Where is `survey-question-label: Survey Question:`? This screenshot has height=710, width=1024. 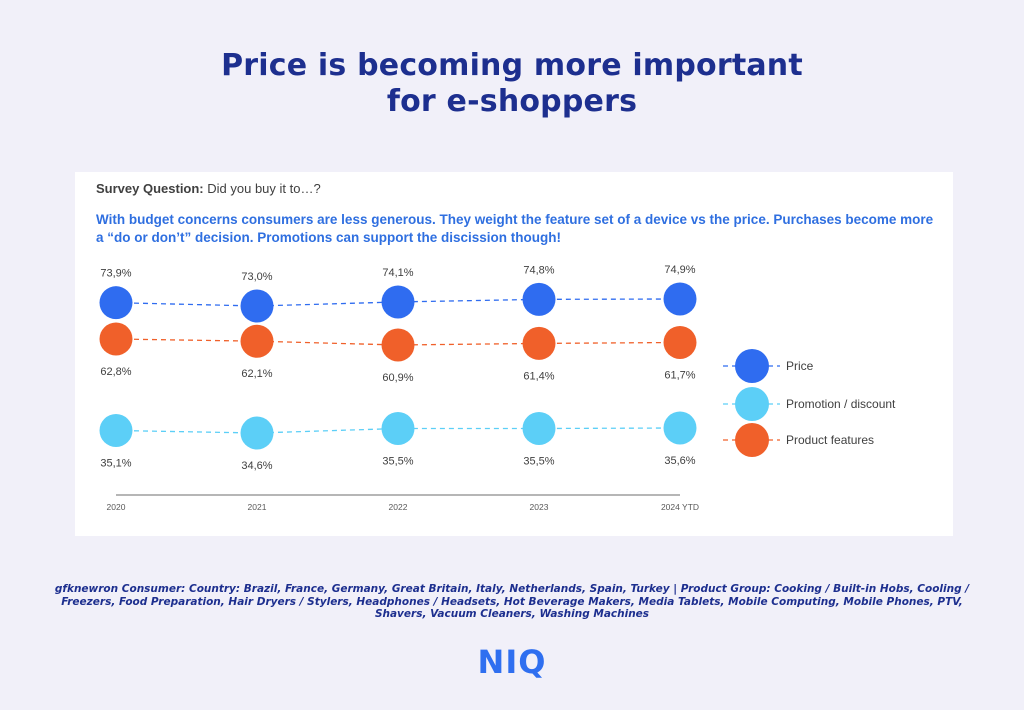
survey-question-label: Survey Question: is located at coordinates (150, 188).